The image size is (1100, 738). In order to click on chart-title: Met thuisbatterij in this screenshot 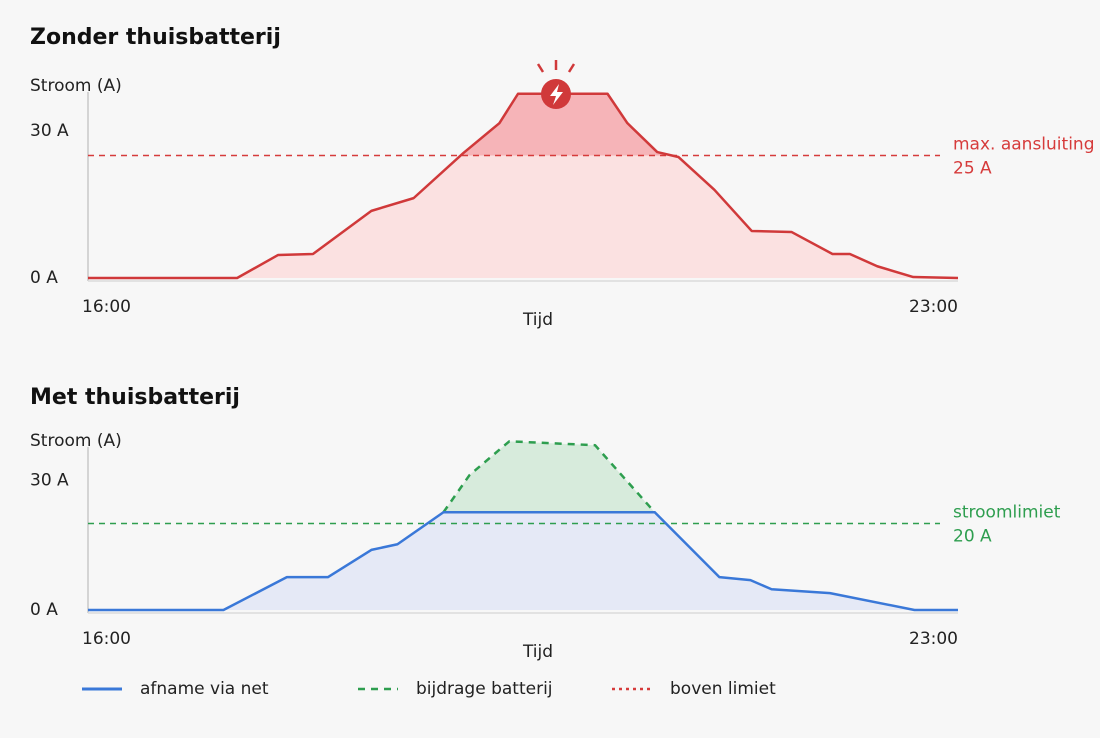, I will do `click(135, 397)`.